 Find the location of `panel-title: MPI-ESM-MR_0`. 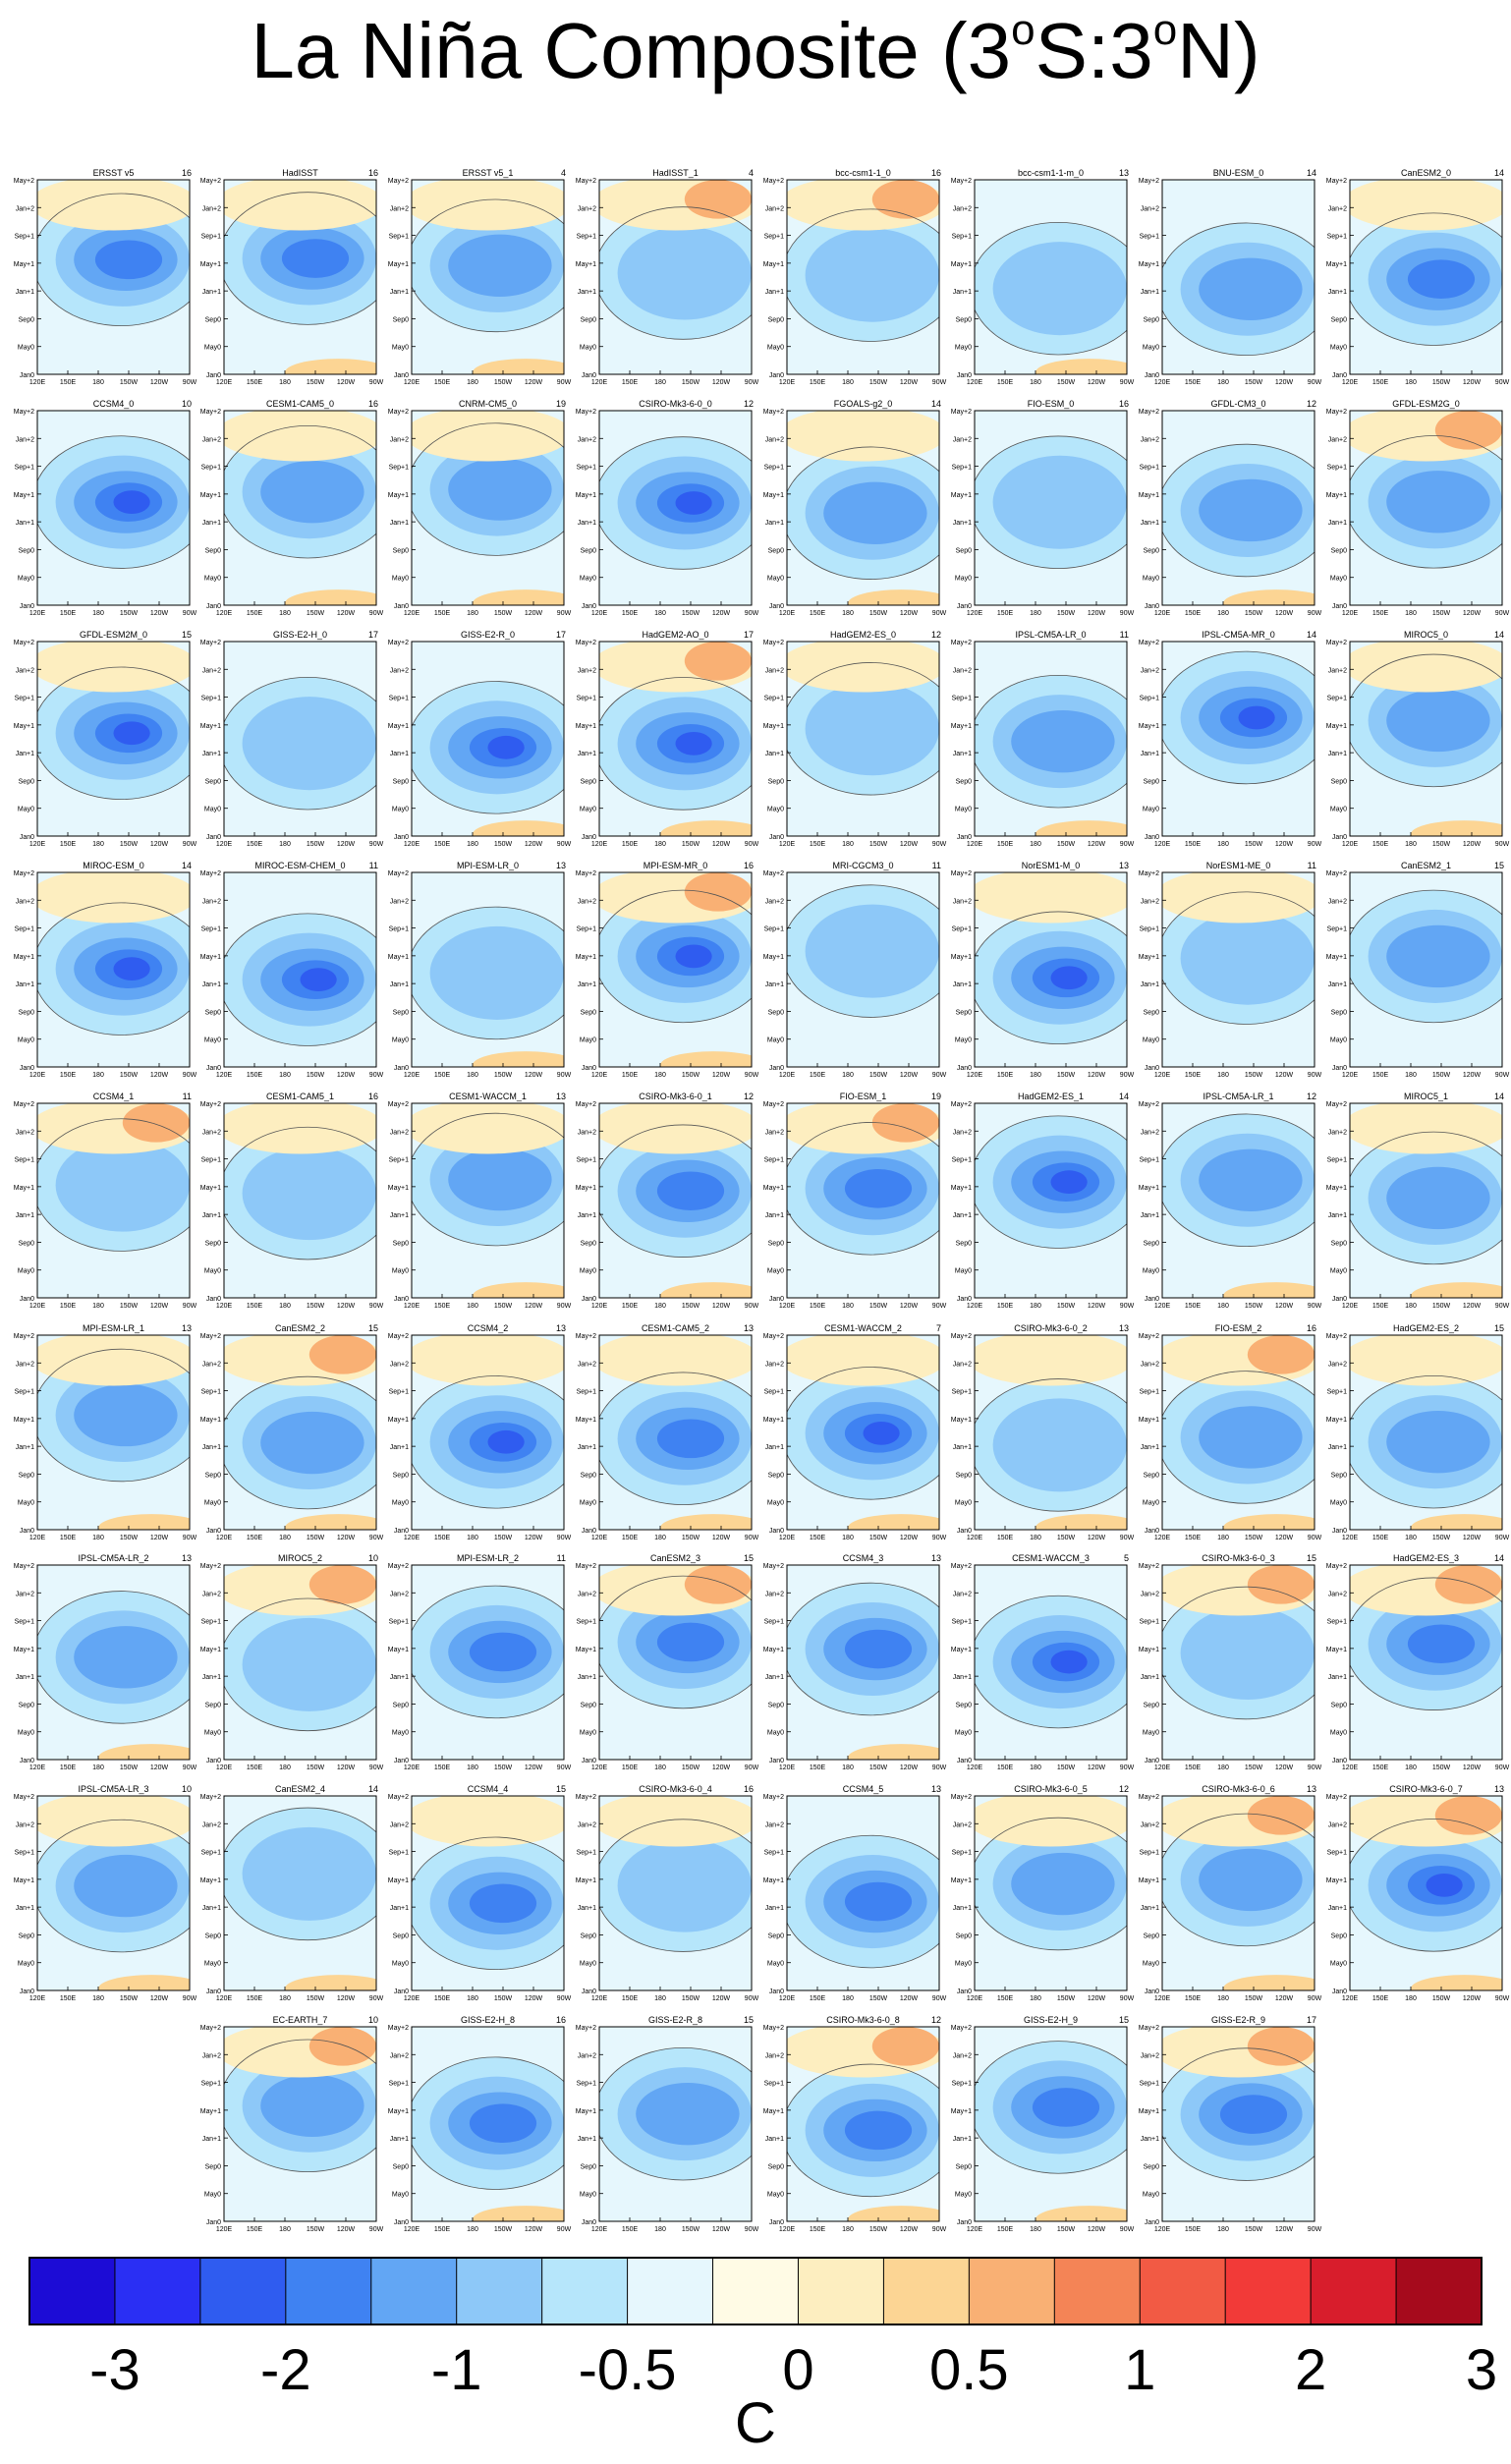

panel-title: MPI-ESM-MR_0 is located at coordinates (676, 865).